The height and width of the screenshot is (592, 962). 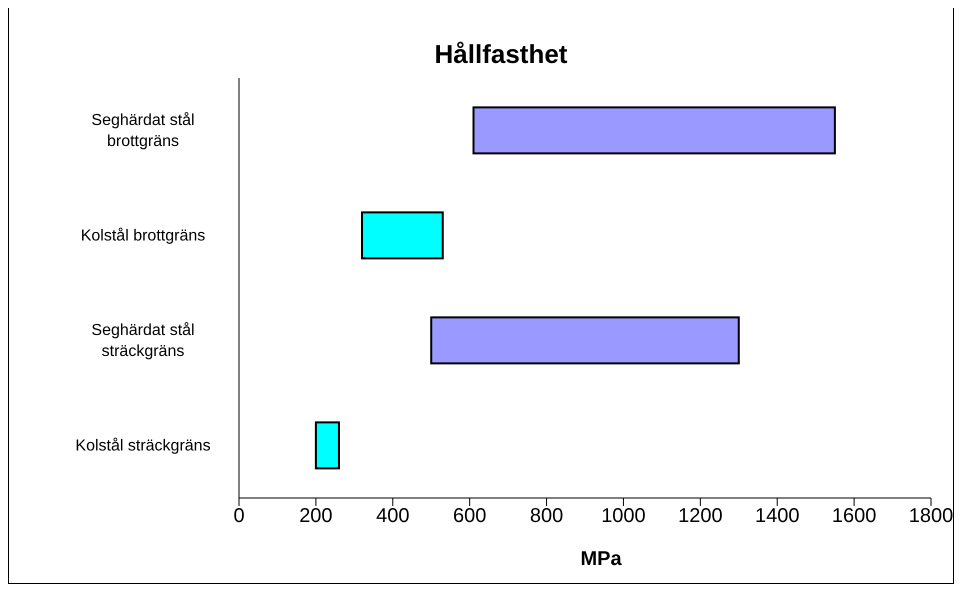 I want to click on y-tick-label: Kolstål sträckgräns, so click(x=143, y=445).